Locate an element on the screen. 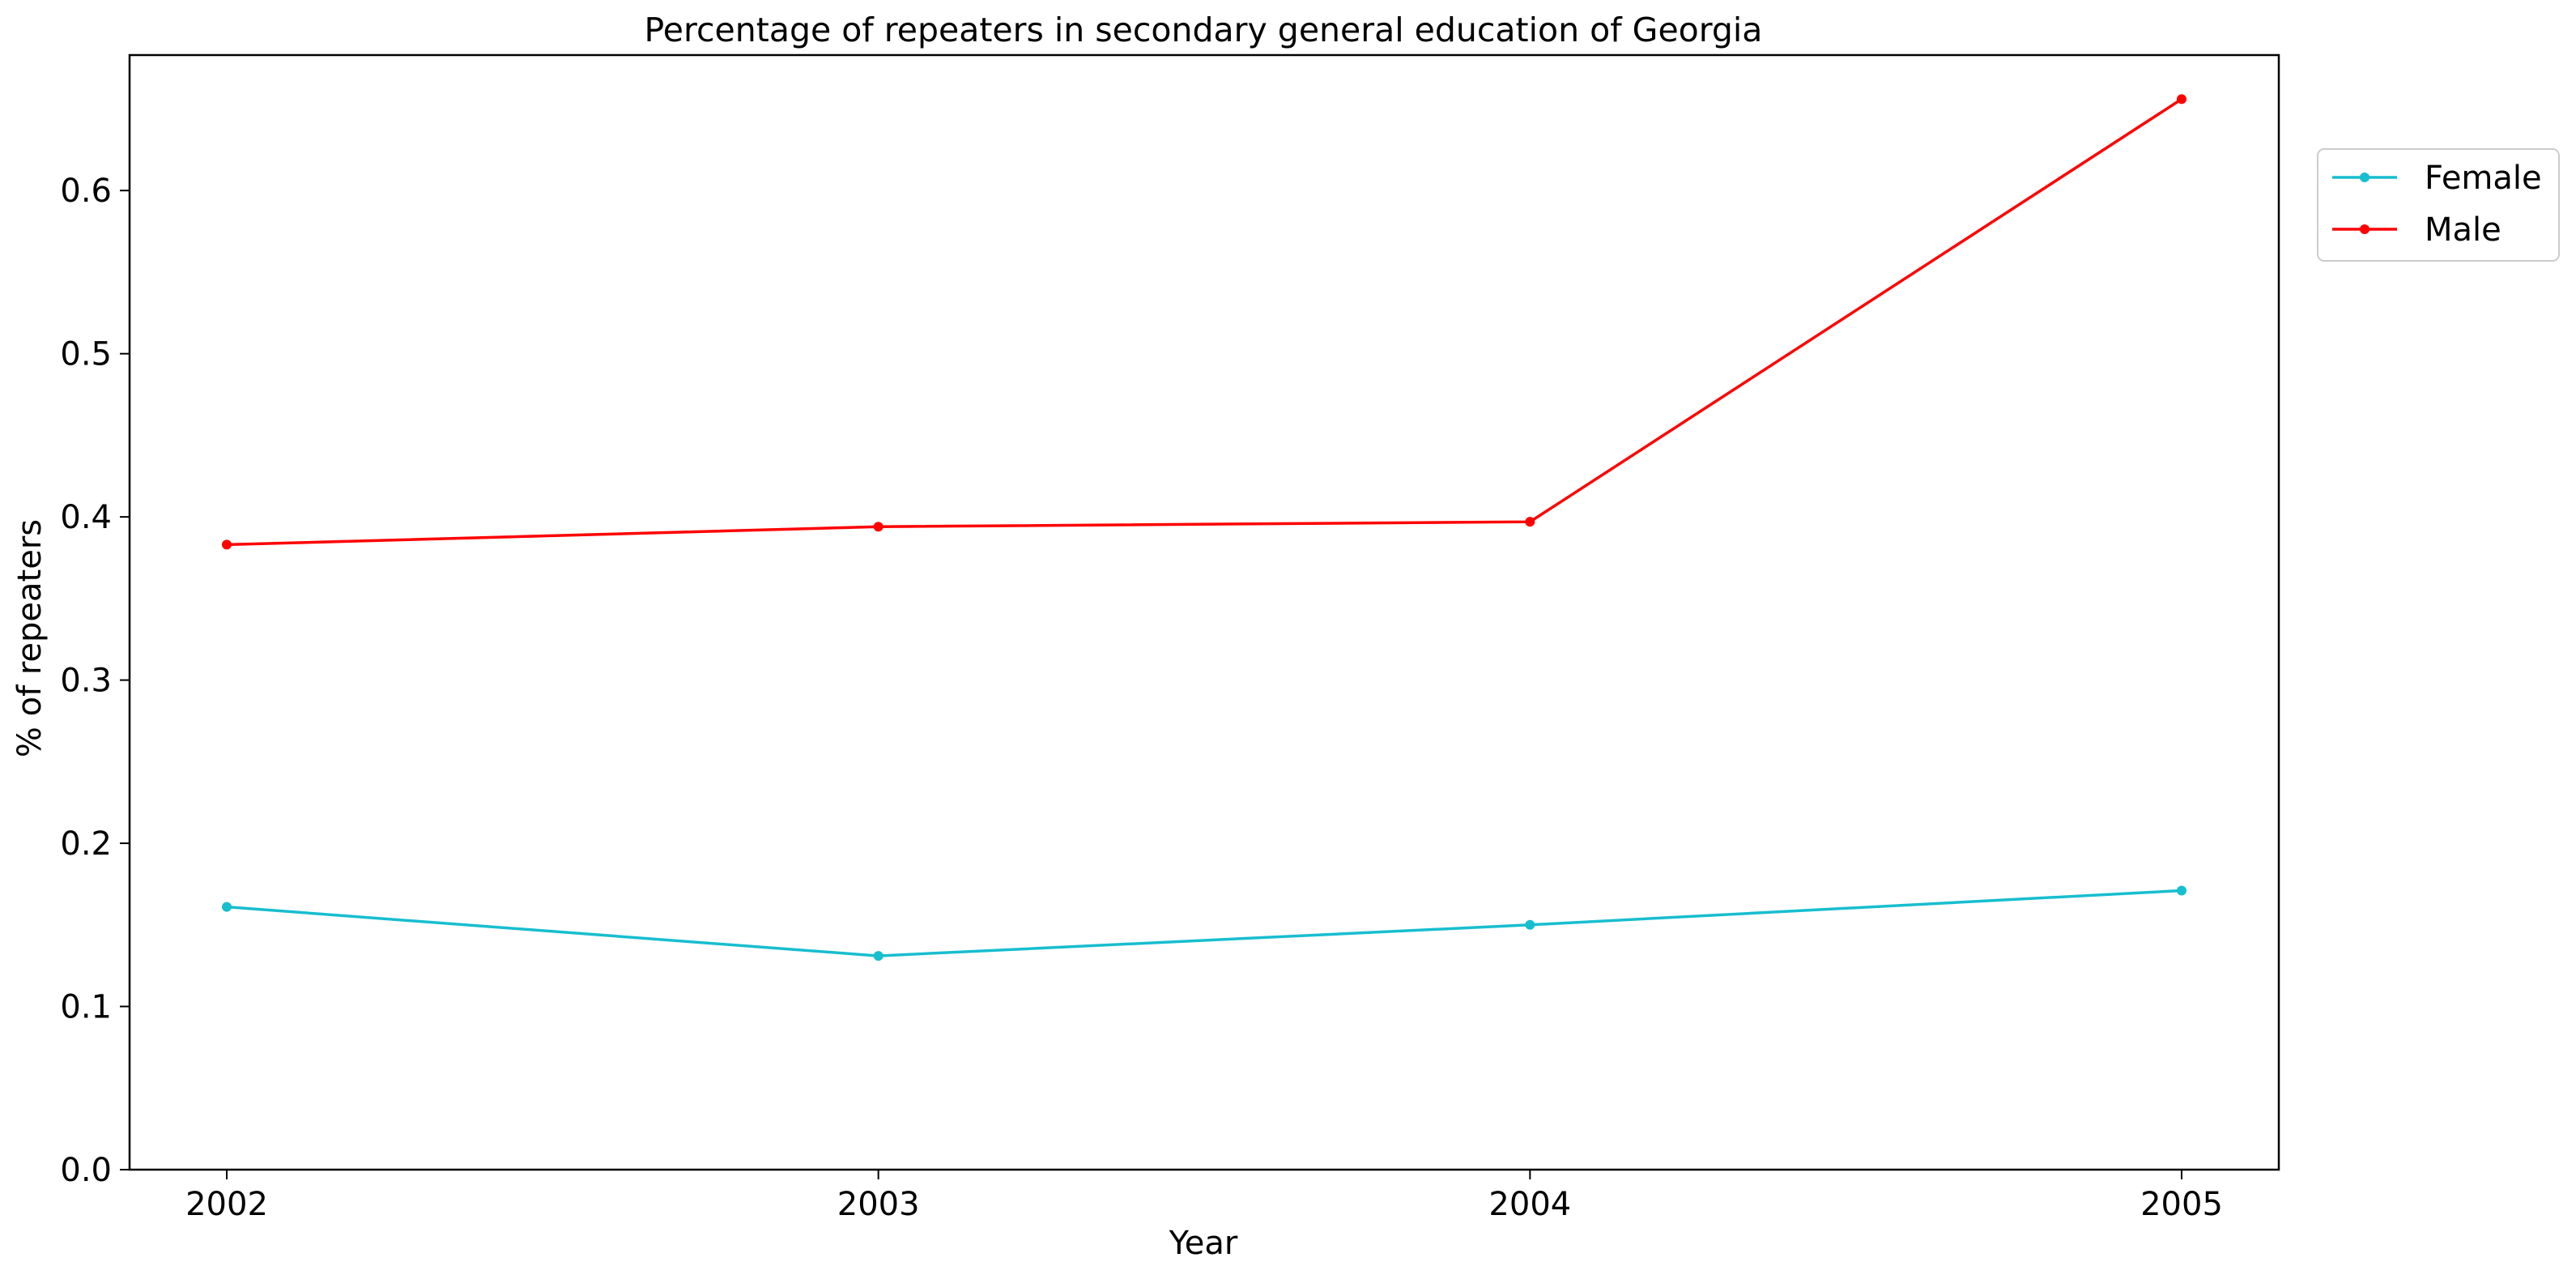 This screenshot has width=2576, height=1279. y-tick-label: 0.5 is located at coordinates (86, 354).